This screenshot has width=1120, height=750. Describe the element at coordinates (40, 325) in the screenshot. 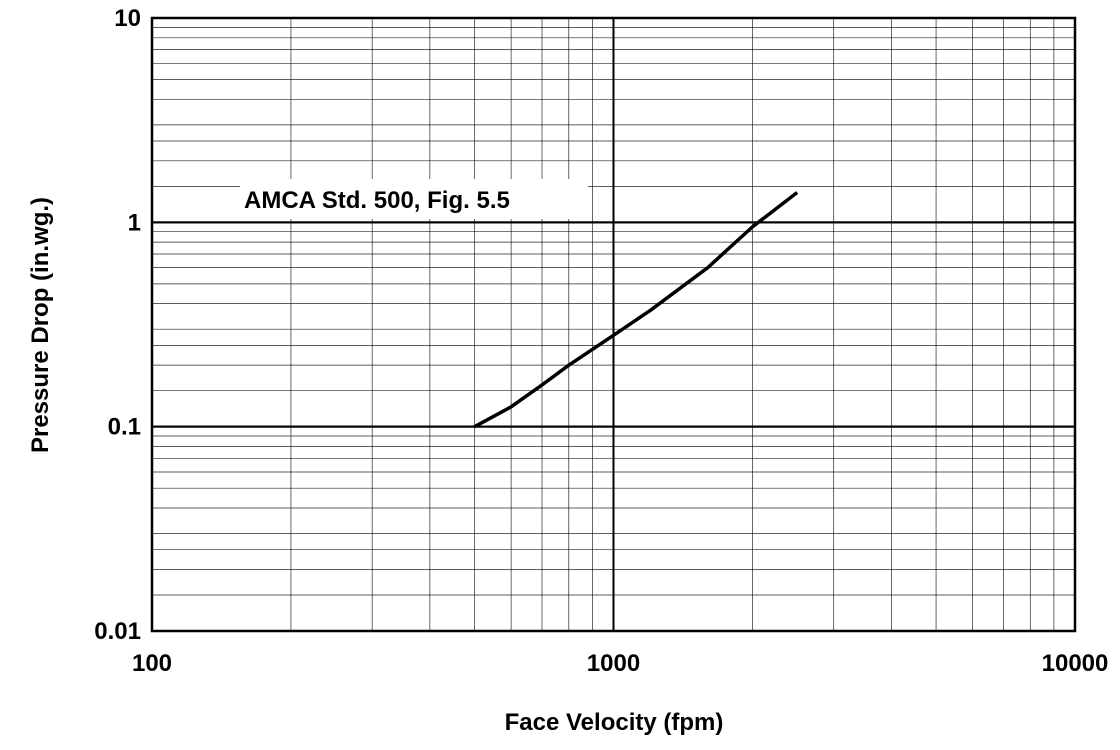

I see `y-axis-title: Pressure Drop (in.wg.)` at that location.